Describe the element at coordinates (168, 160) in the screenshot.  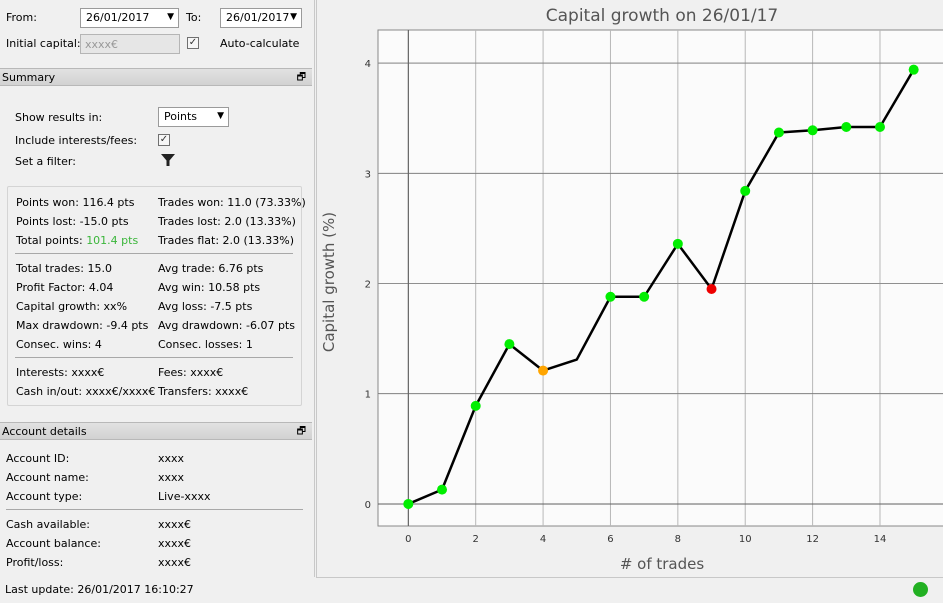
I see `filter-icon` at that location.